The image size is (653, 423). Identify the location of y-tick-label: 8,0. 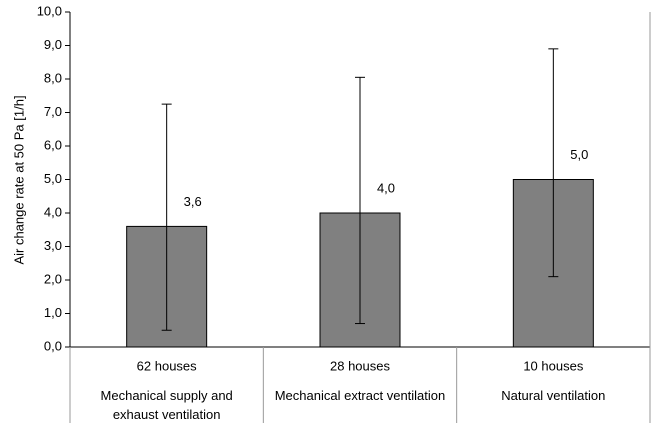
(53, 77).